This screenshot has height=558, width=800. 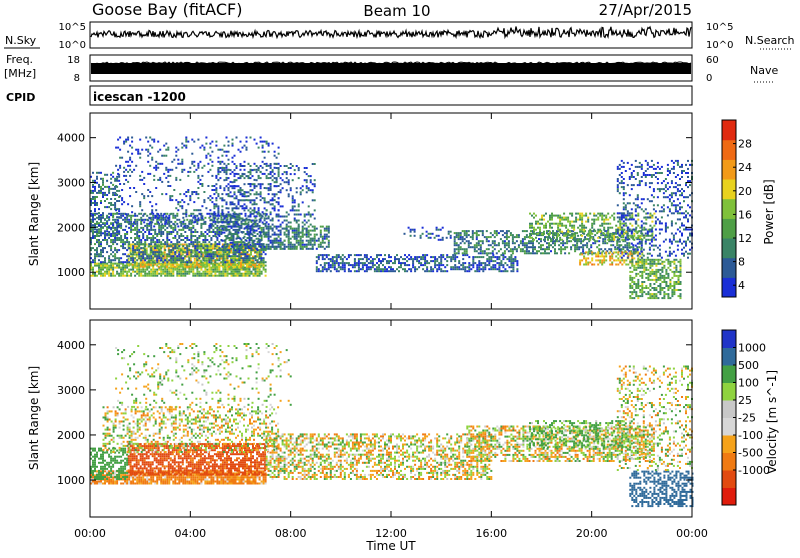 I want to click on nave-label: Nave, so click(x=764, y=70).